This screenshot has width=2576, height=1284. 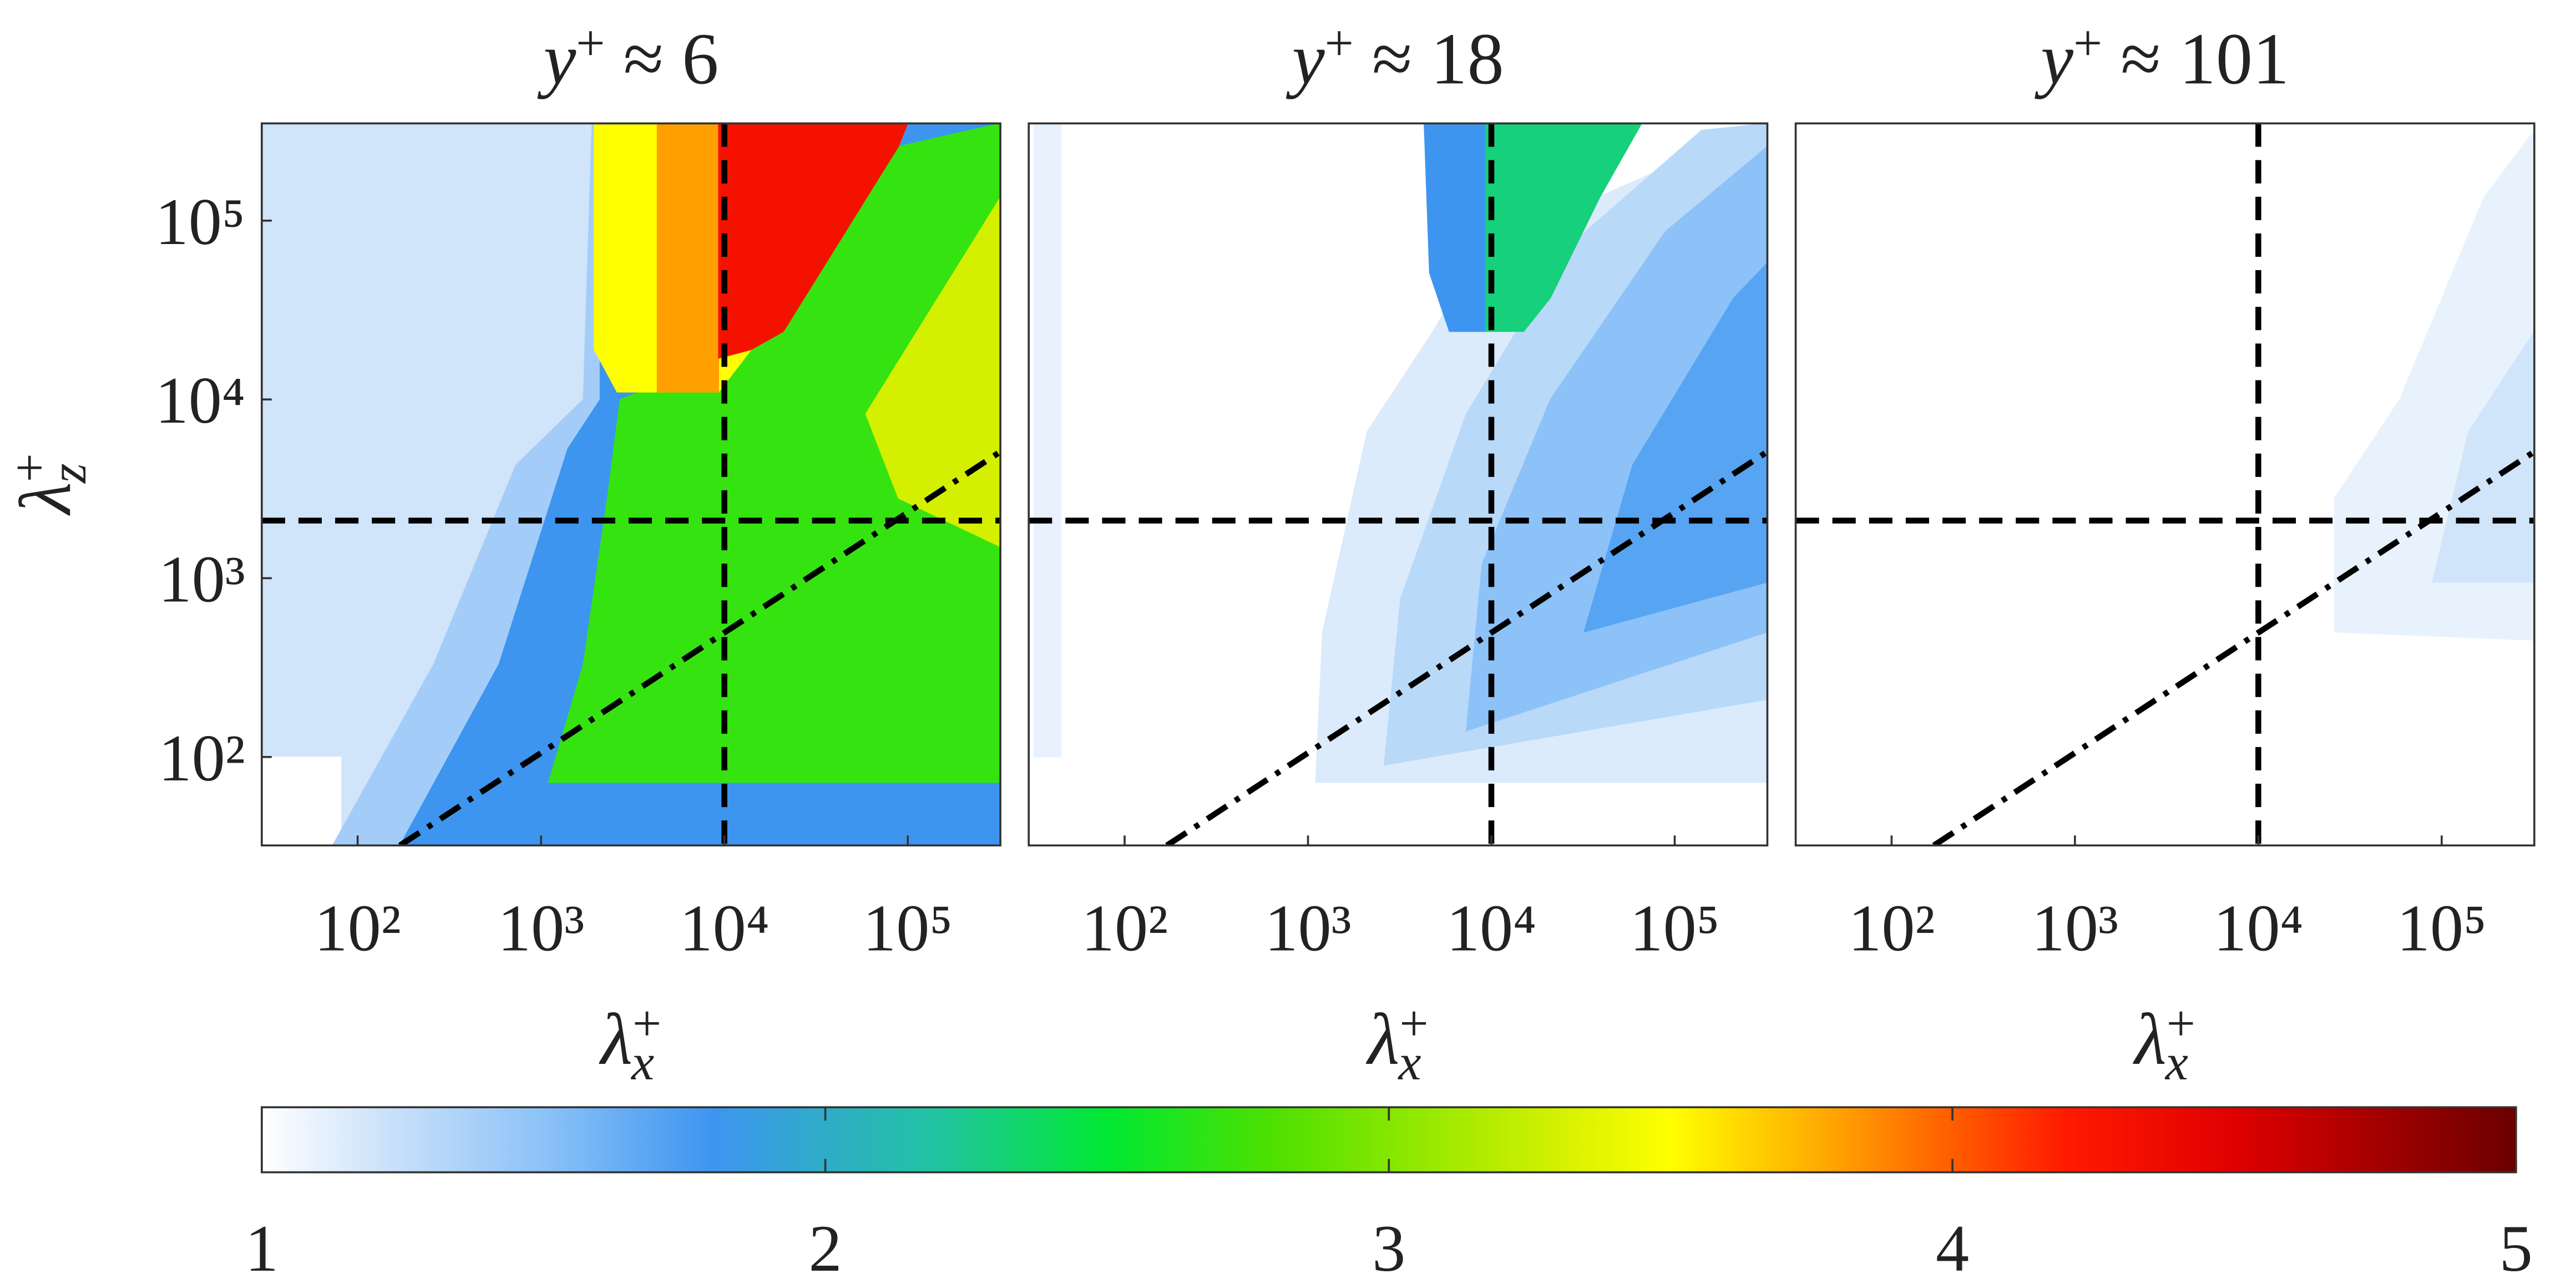 What do you see at coordinates (1388, 1248) in the screenshot?
I see `colorbar-tick-label: 3` at bounding box center [1388, 1248].